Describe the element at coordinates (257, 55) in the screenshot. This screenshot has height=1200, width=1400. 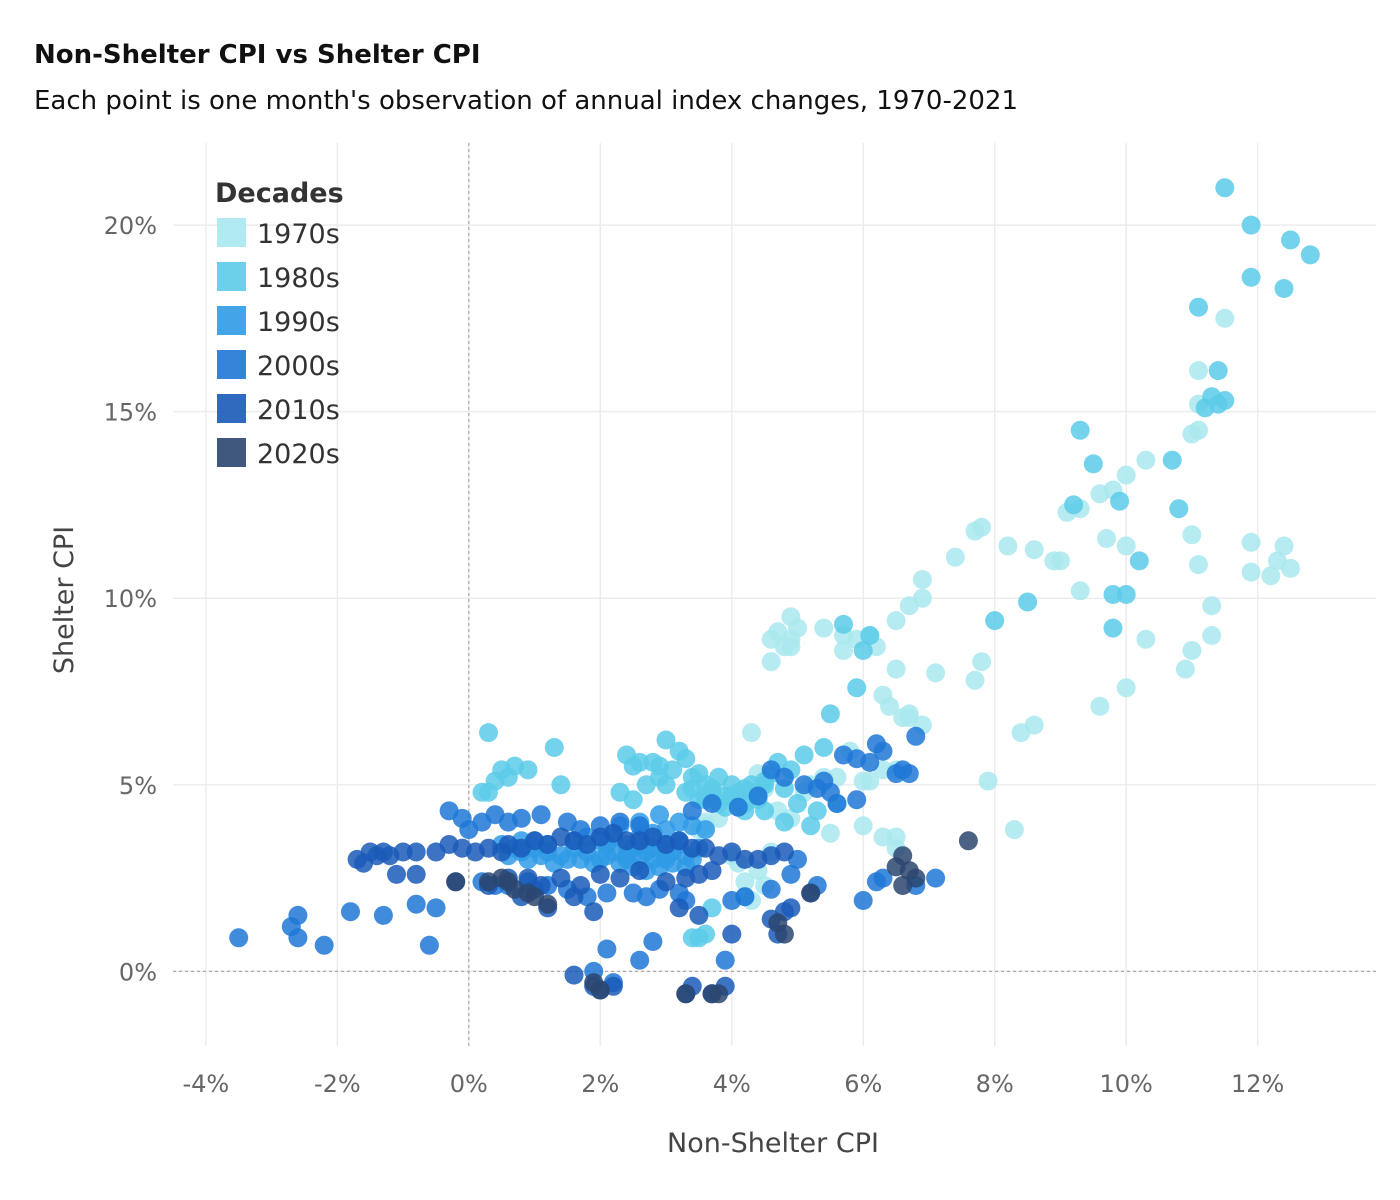
I see `chart-title: Non-Shelter CPI vs Shelter CPI` at that location.